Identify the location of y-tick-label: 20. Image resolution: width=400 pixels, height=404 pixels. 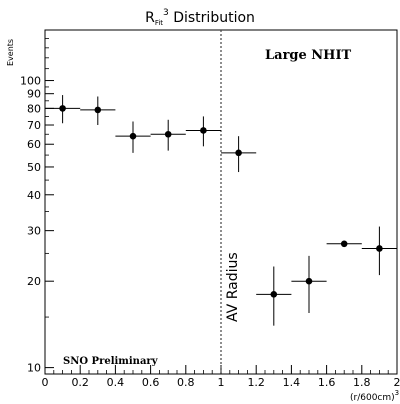
(34, 281).